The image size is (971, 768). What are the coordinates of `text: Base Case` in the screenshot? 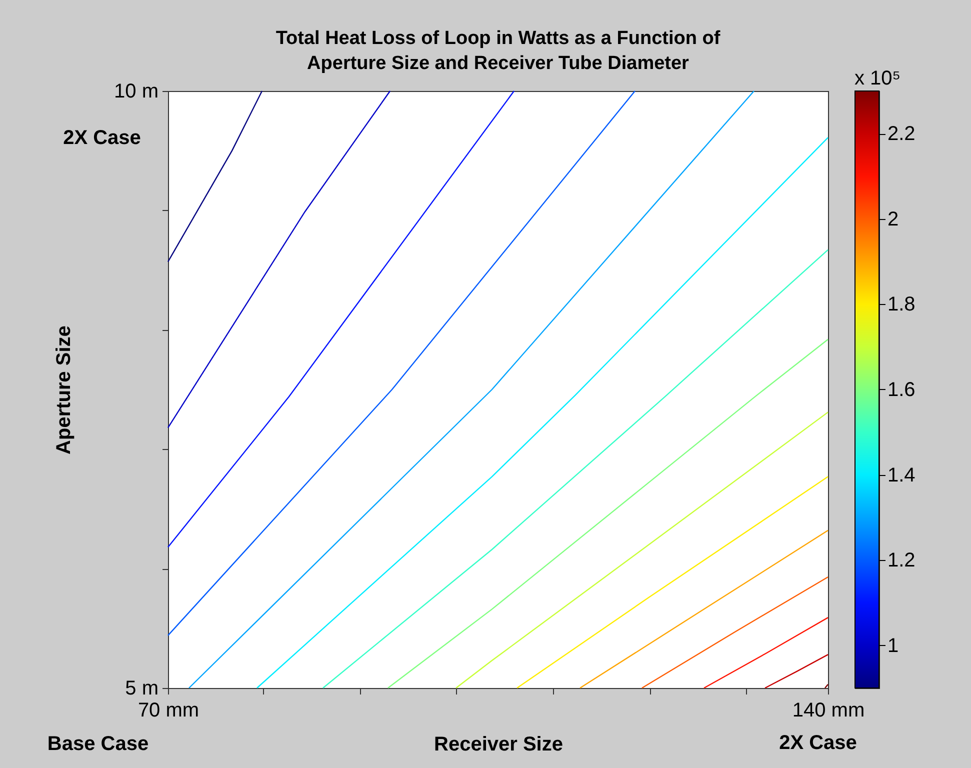 It's located at (98, 744).